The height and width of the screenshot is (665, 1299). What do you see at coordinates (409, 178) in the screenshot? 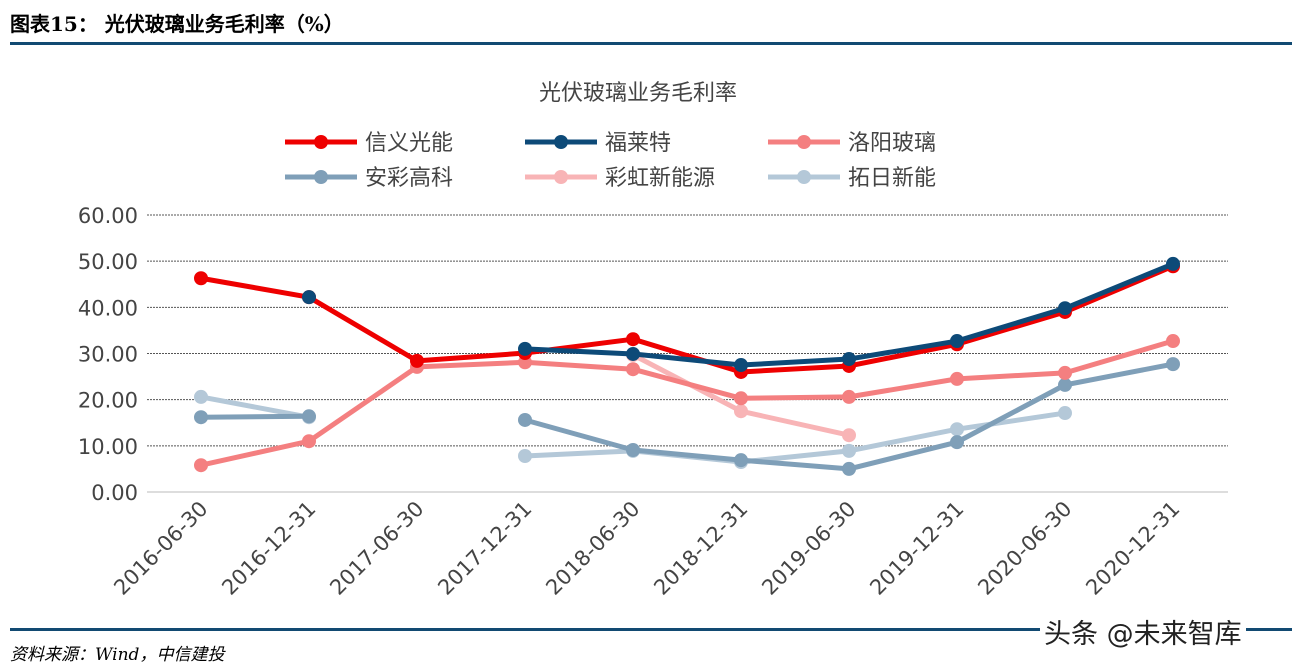
I see `legend-label: 安彩高科` at bounding box center [409, 178].